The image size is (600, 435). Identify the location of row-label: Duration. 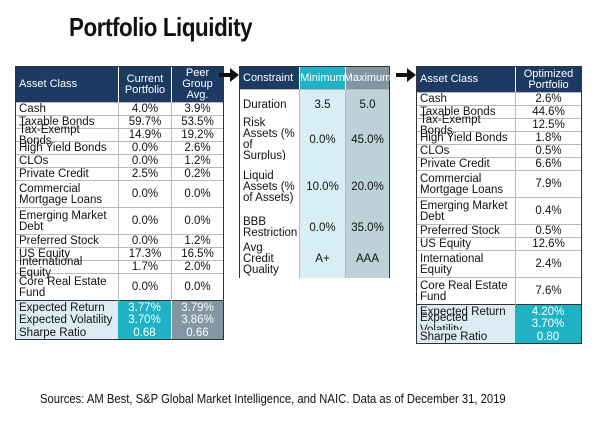
(269, 105).